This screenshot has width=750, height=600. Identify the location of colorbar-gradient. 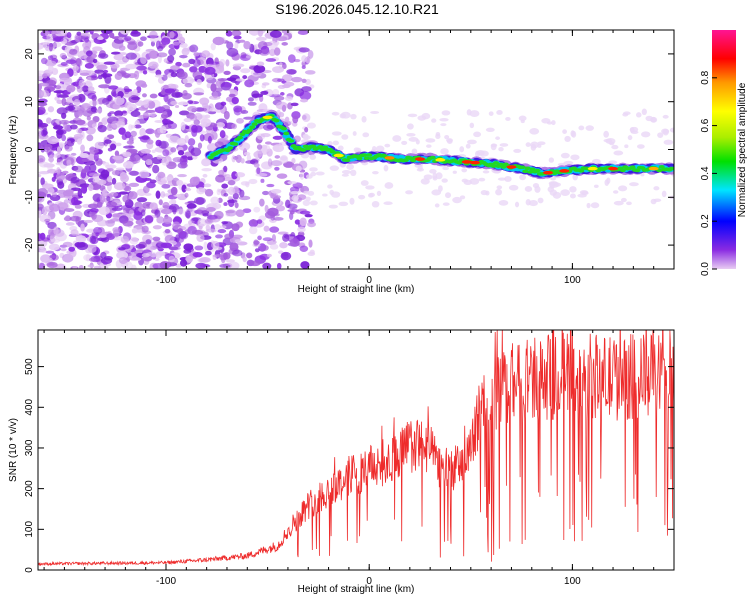
(724, 149).